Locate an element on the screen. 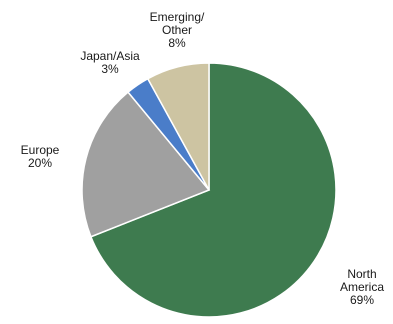  slice-label-emerging-other: Emerging/Other 8% is located at coordinates (177, 30).